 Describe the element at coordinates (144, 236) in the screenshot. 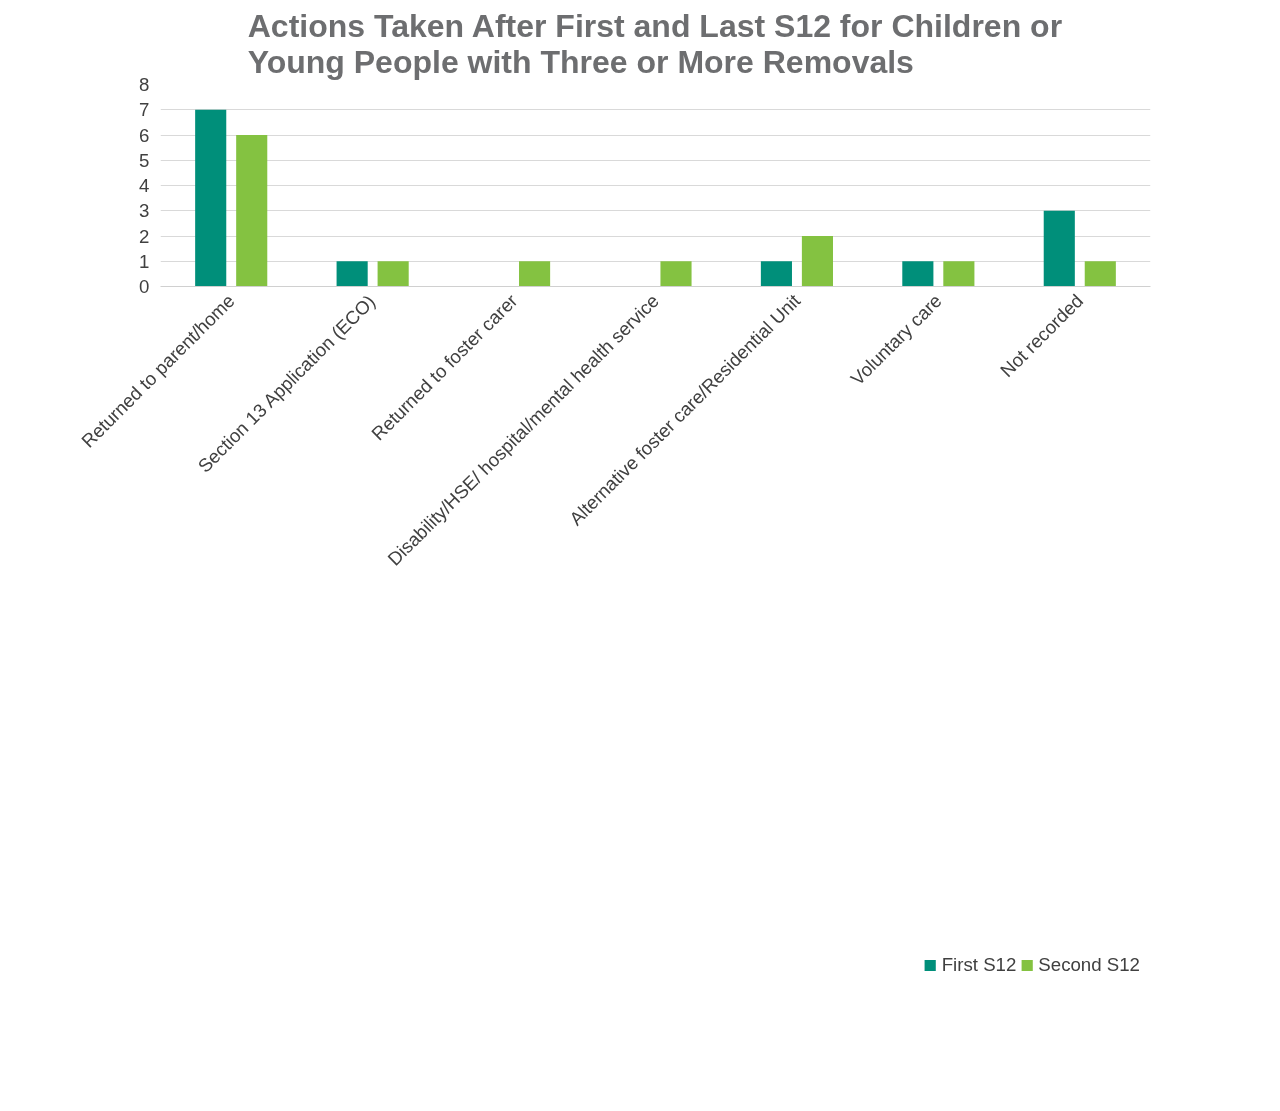

I see `y-tick-label: 2` at that location.